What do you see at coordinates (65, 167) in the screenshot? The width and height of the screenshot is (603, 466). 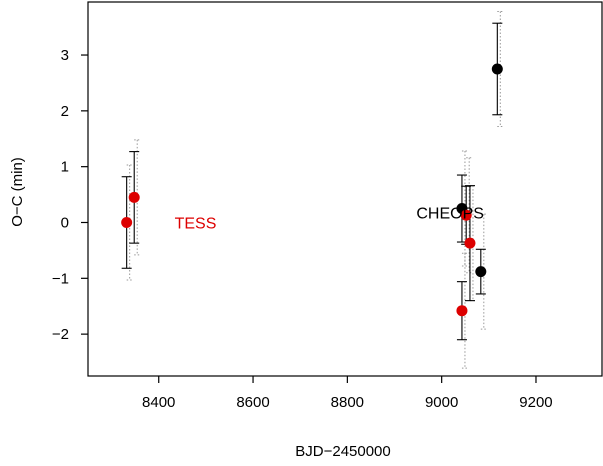 I see `y-tick-label: 1` at bounding box center [65, 167].